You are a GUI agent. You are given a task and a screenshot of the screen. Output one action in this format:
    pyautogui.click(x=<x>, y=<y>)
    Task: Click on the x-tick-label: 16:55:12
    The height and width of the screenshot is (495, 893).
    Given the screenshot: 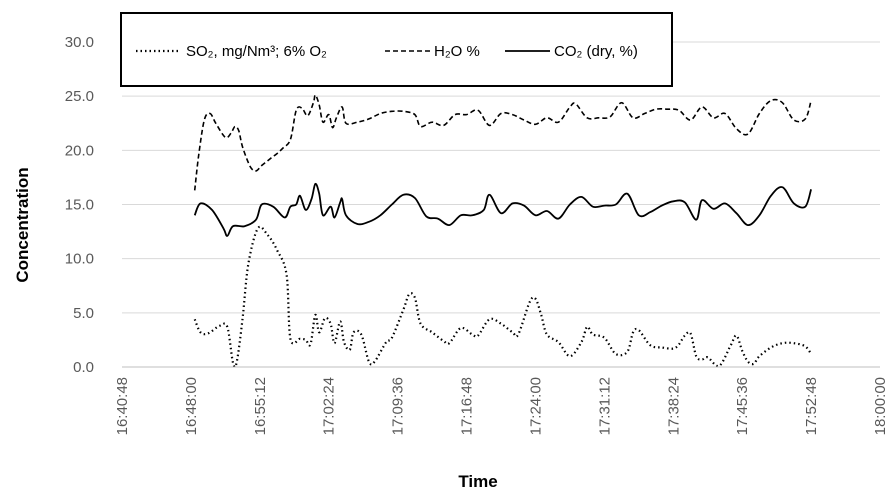 What is the action you would take?
    pyautogui.click(x=260, y=406)
    